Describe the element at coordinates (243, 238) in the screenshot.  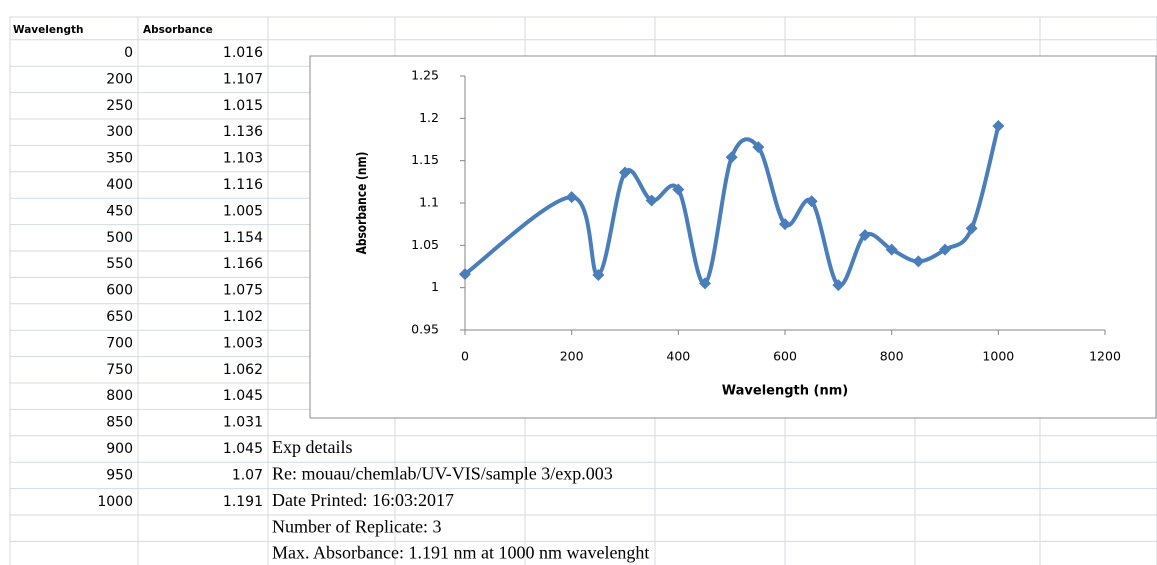
I see `cell: 1.154` at that location.